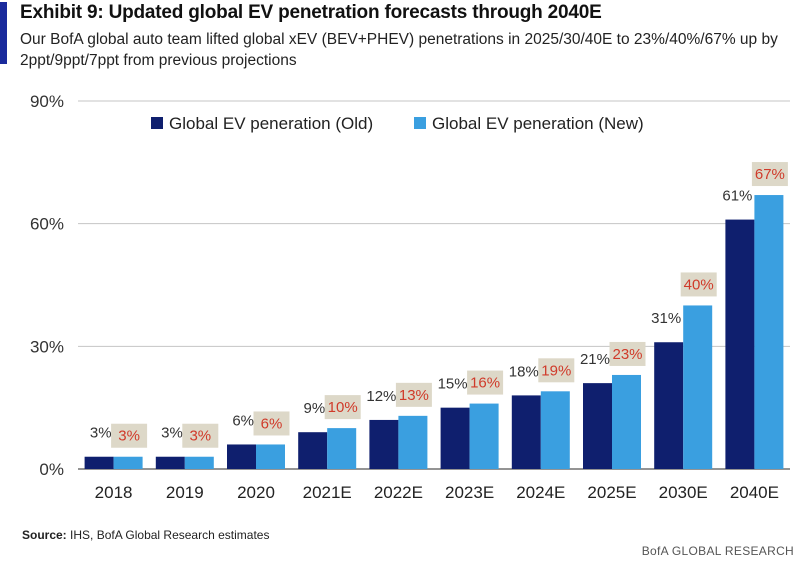 This screenshot has width=800, height=564. I want to click on x-tick-label: 2022E, so click(398, 492).